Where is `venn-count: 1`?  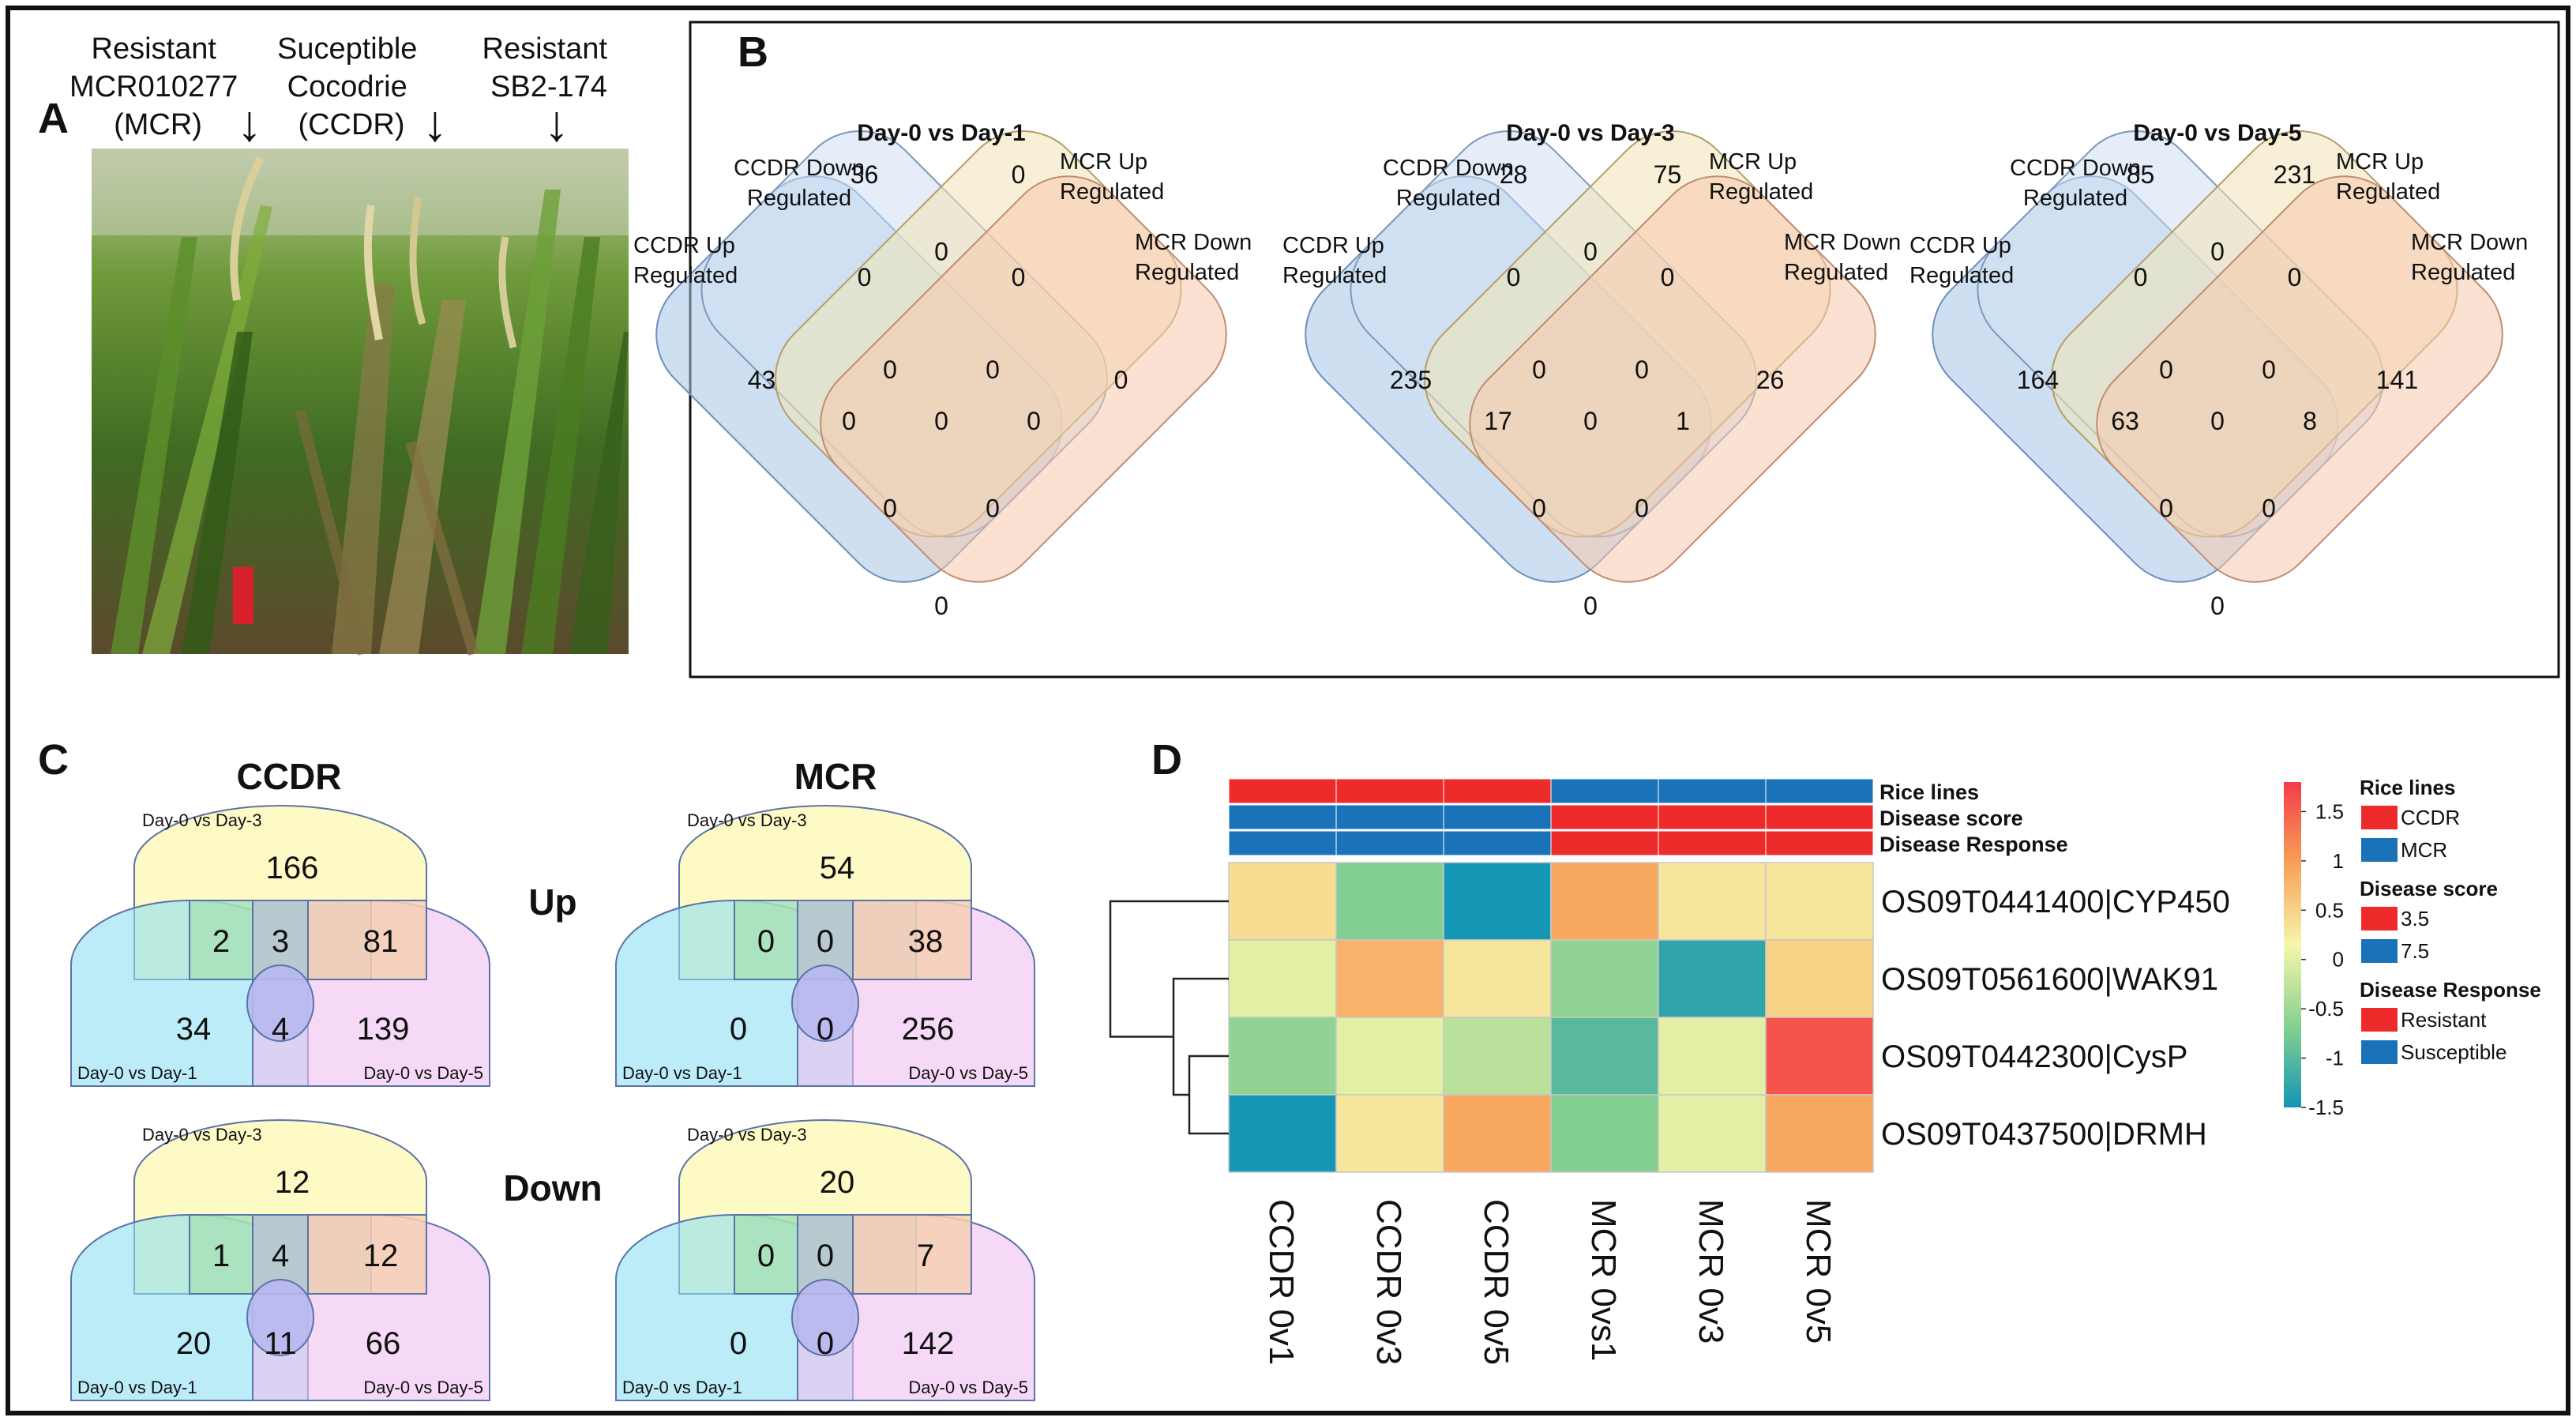 venn-count: 1 is located at coordinates (1683, 421).